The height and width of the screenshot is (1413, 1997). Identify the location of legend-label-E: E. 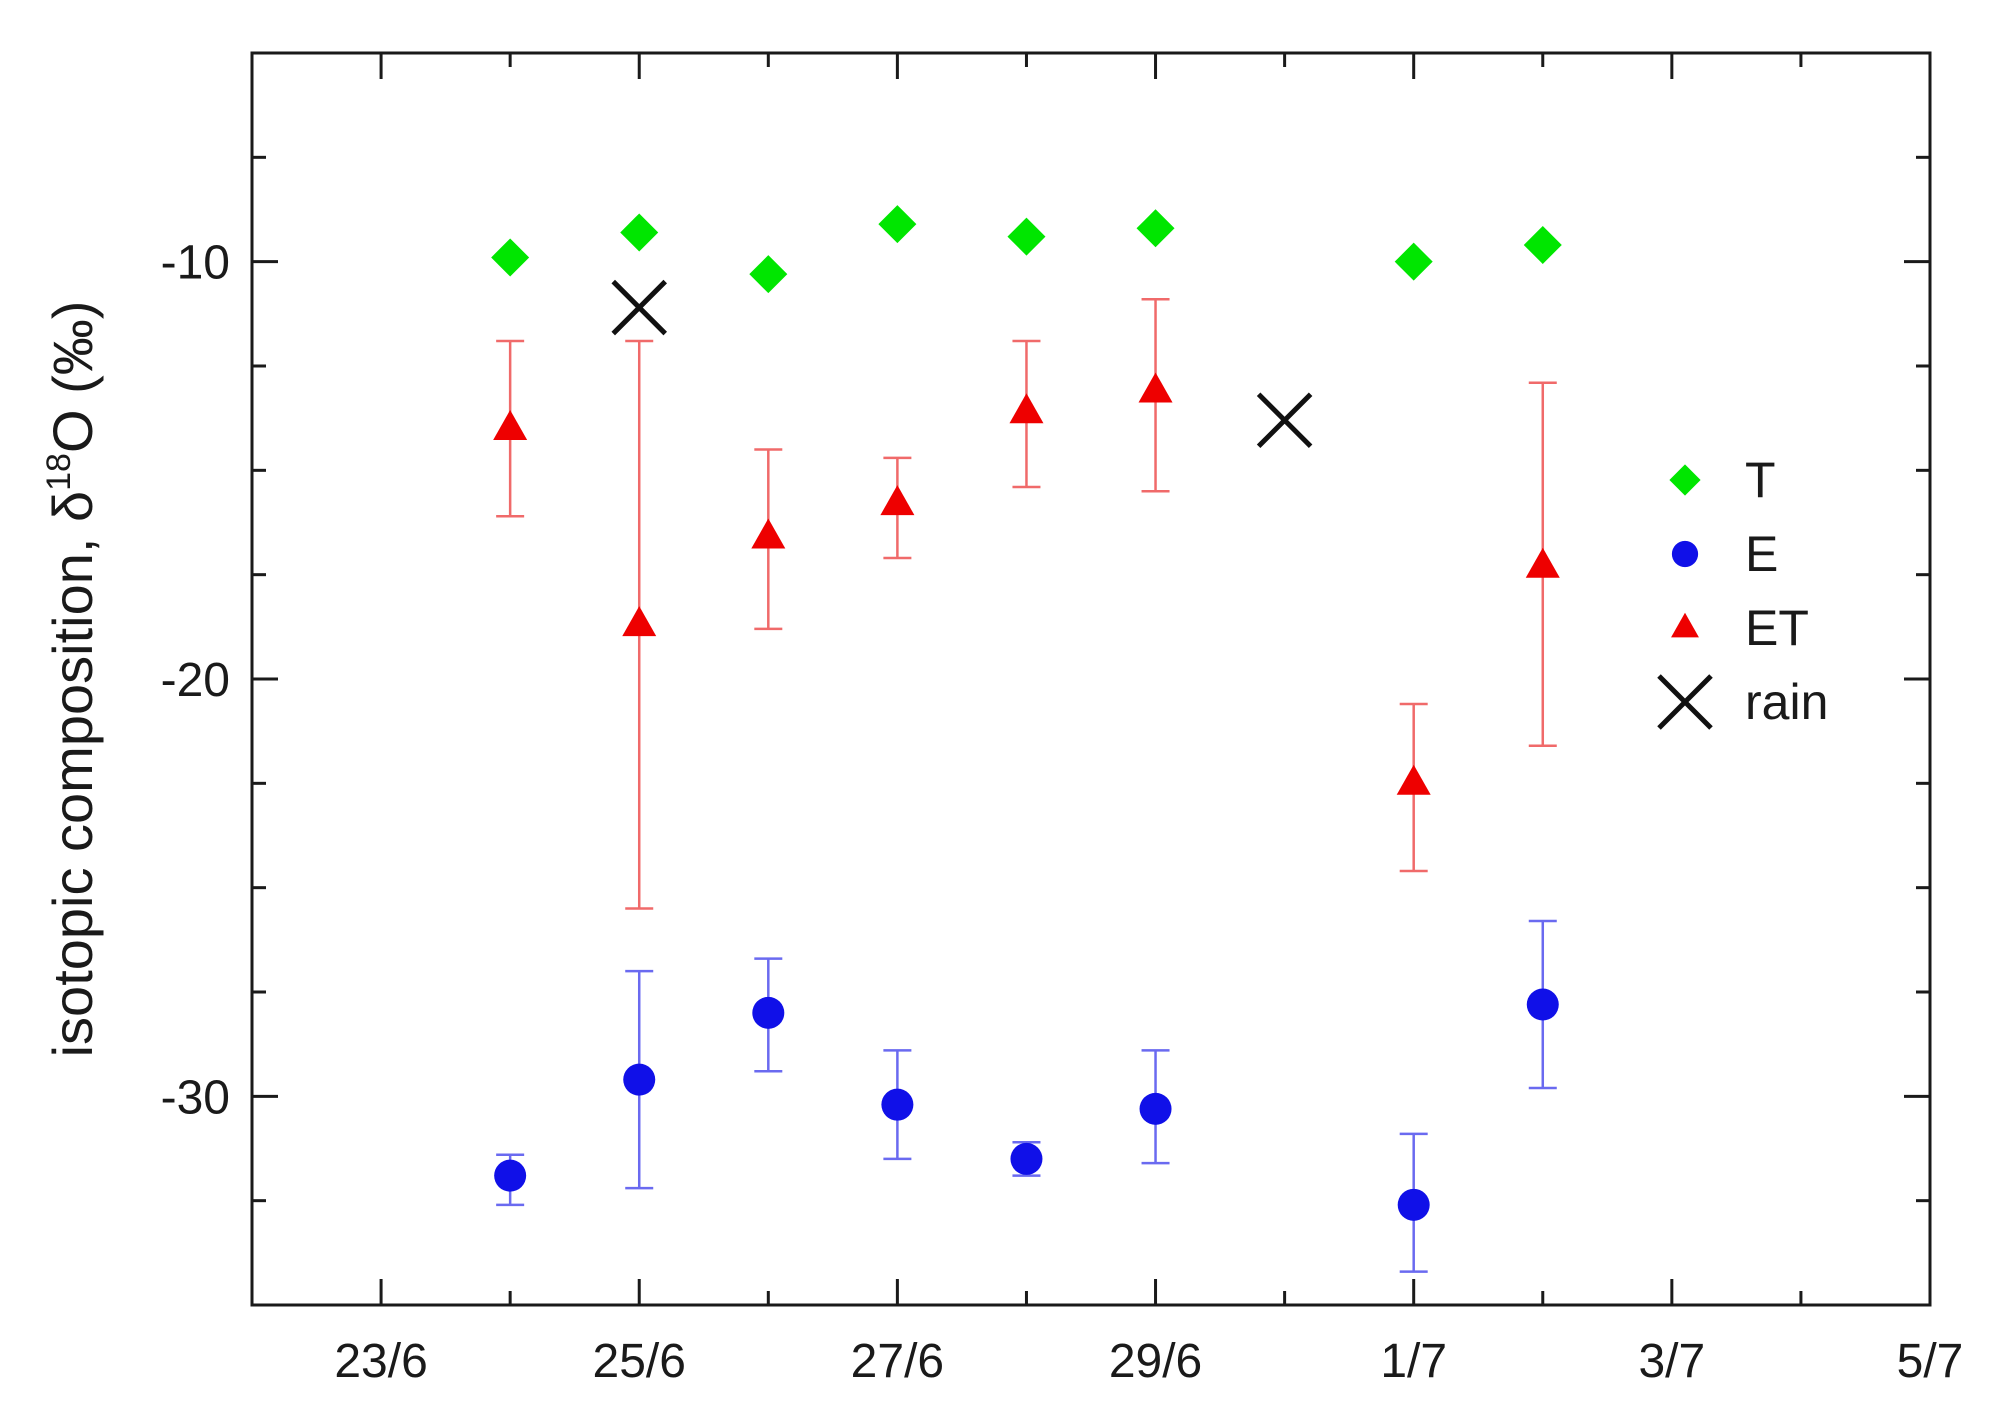
(1761, 554).